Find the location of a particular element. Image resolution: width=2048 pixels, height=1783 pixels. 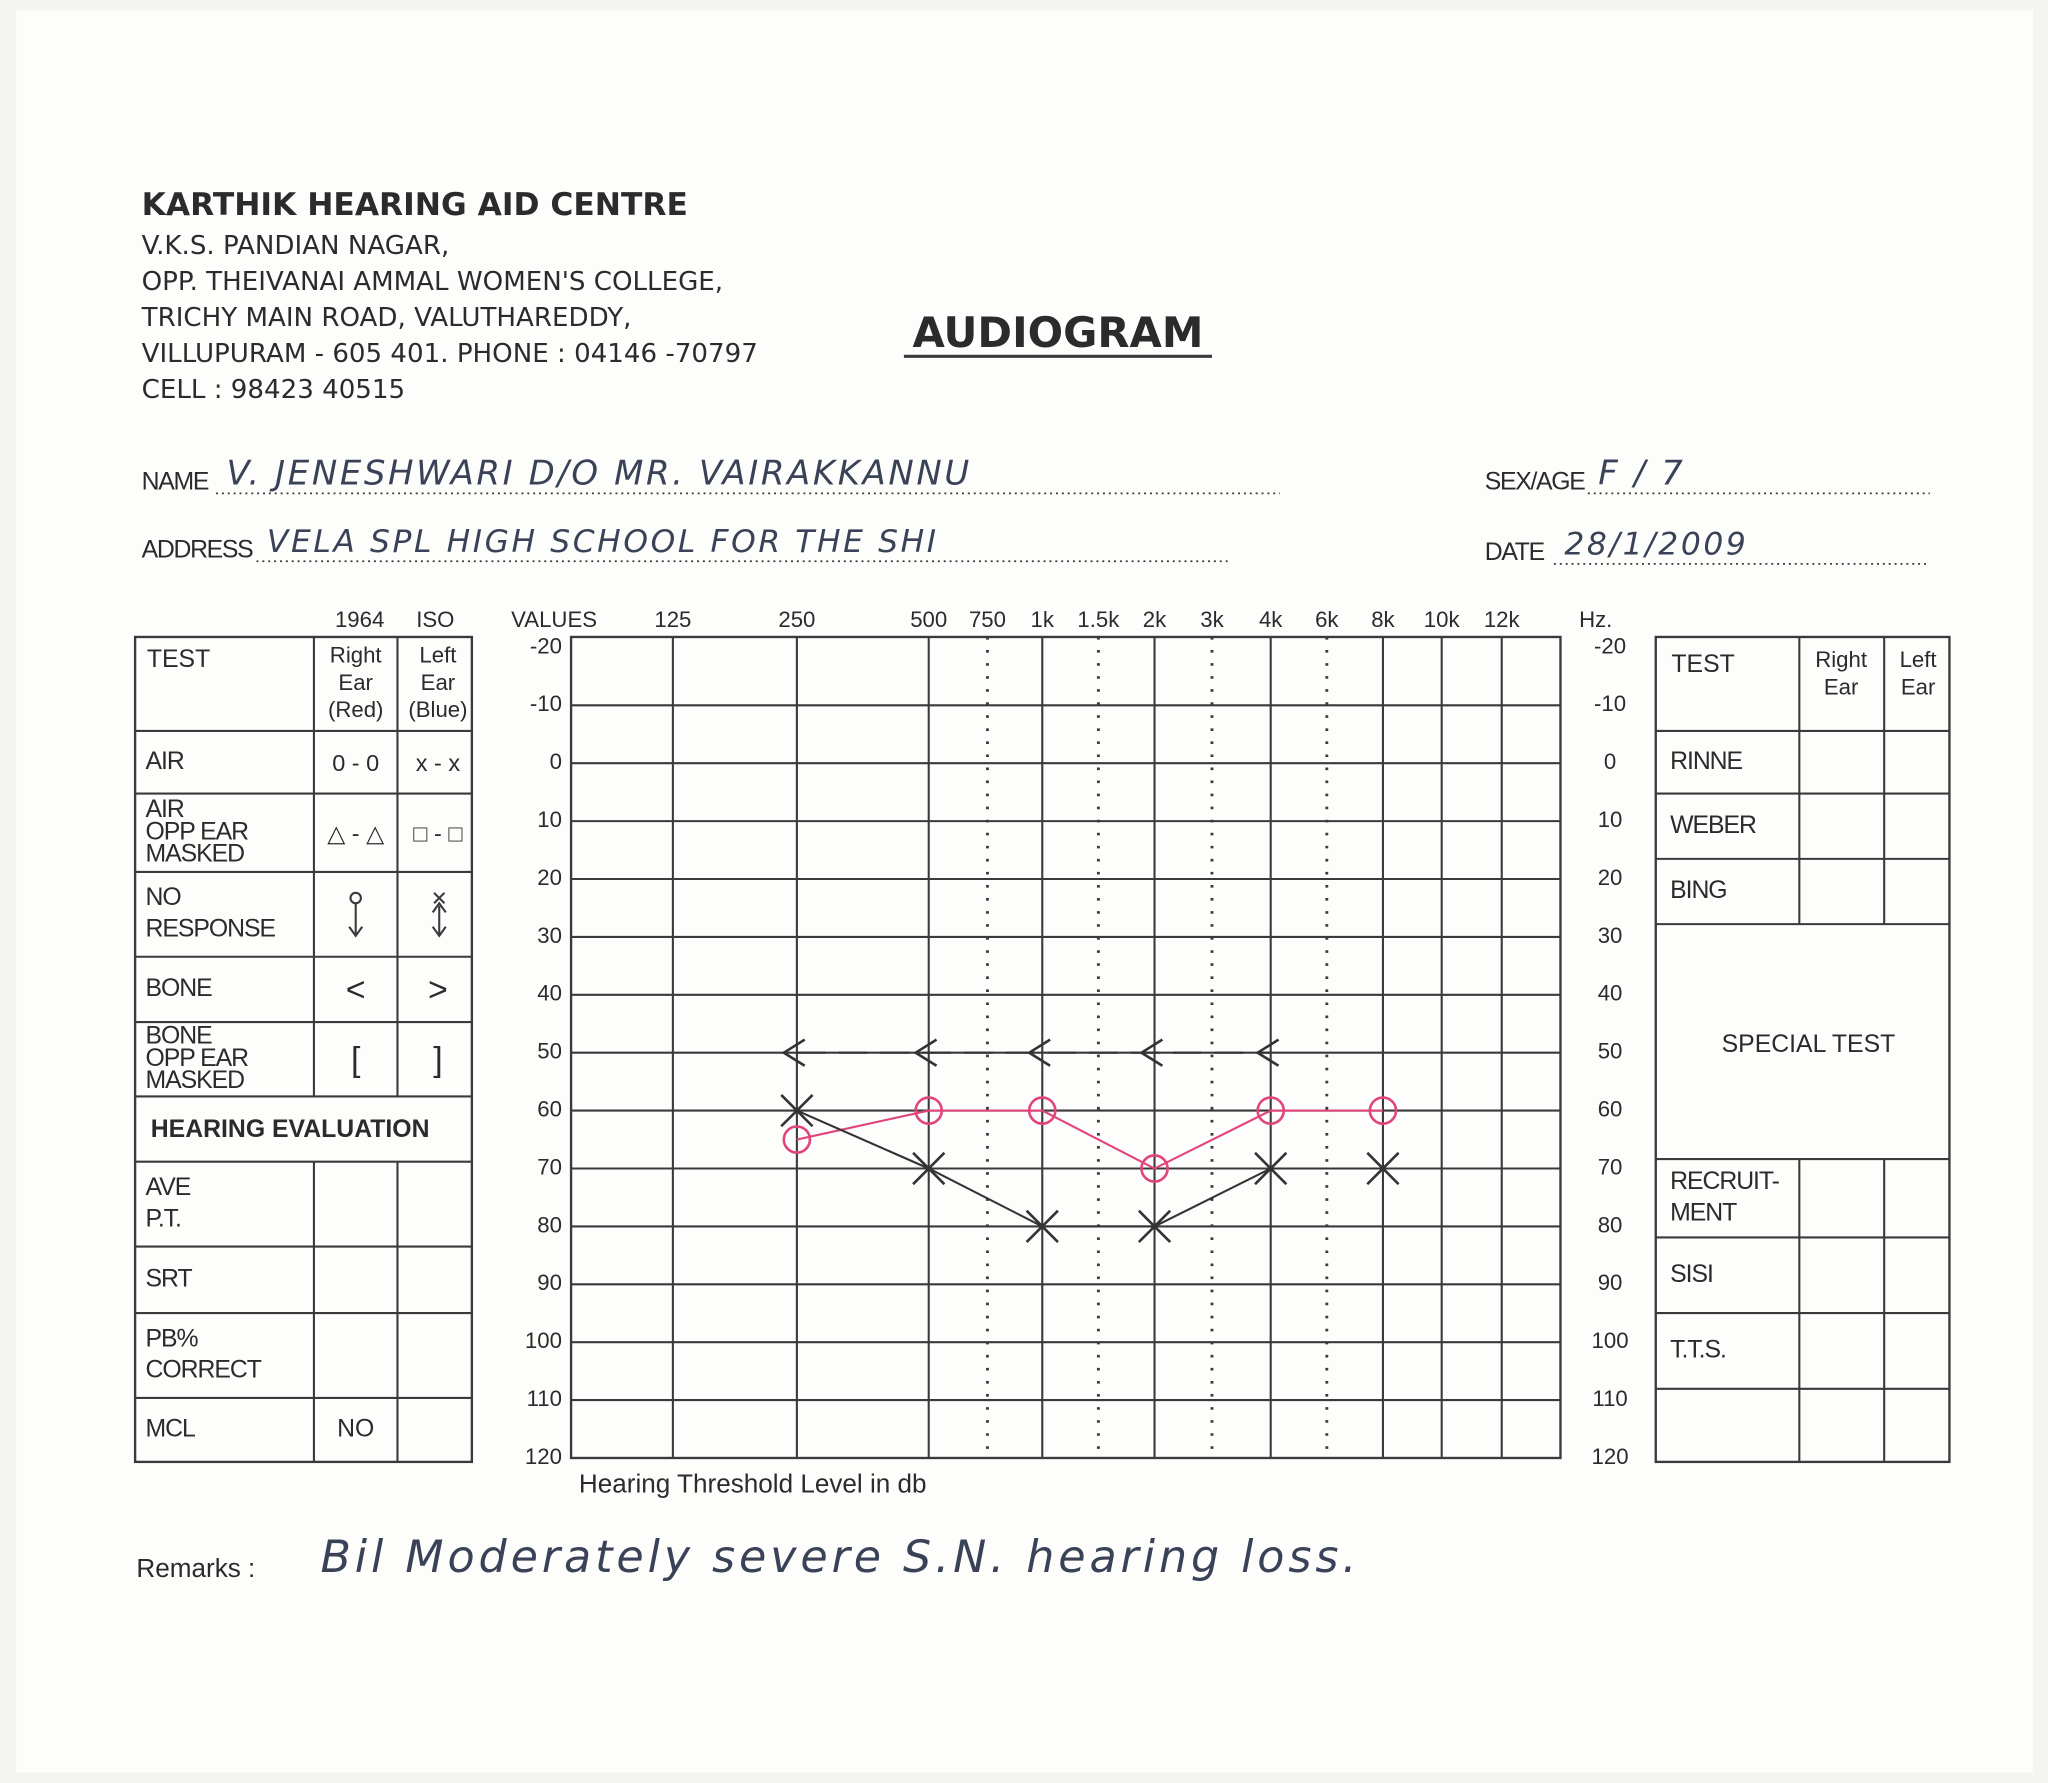

legend-symbol: ] is located at coordinates (437, 1060).